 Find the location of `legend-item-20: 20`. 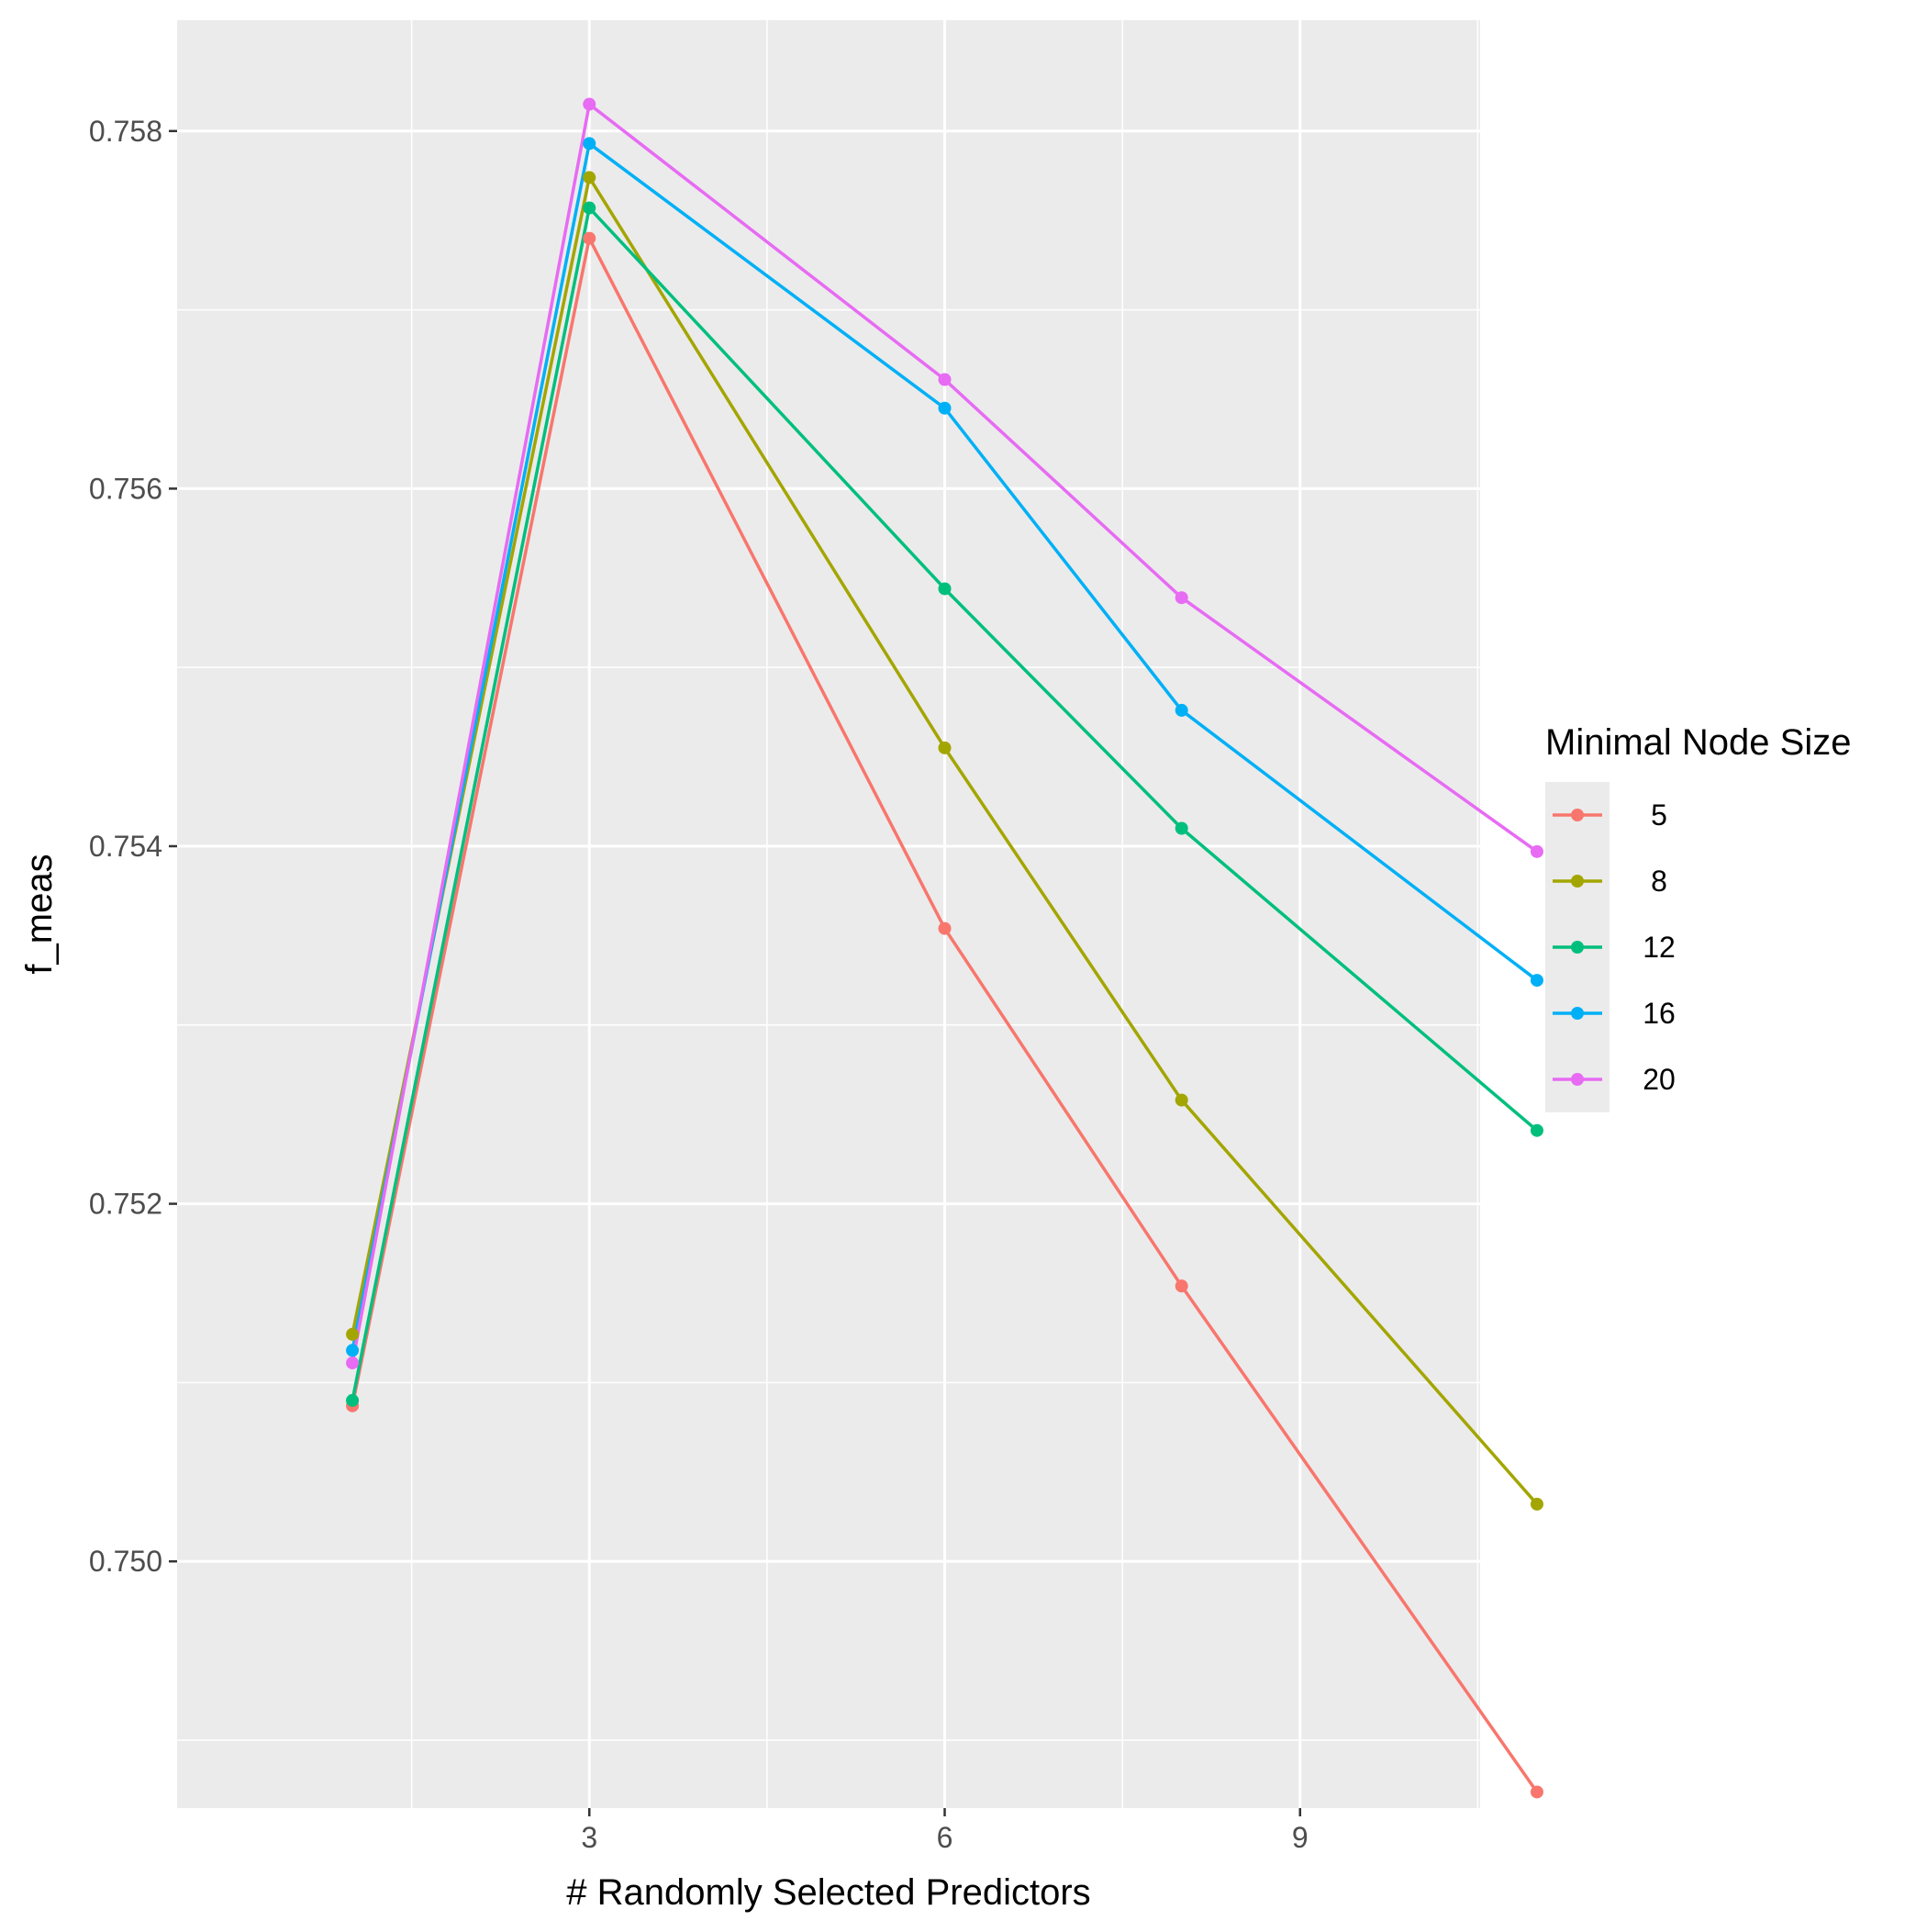

legend-item-20: 20 is located at coordinates (1614, 1080).